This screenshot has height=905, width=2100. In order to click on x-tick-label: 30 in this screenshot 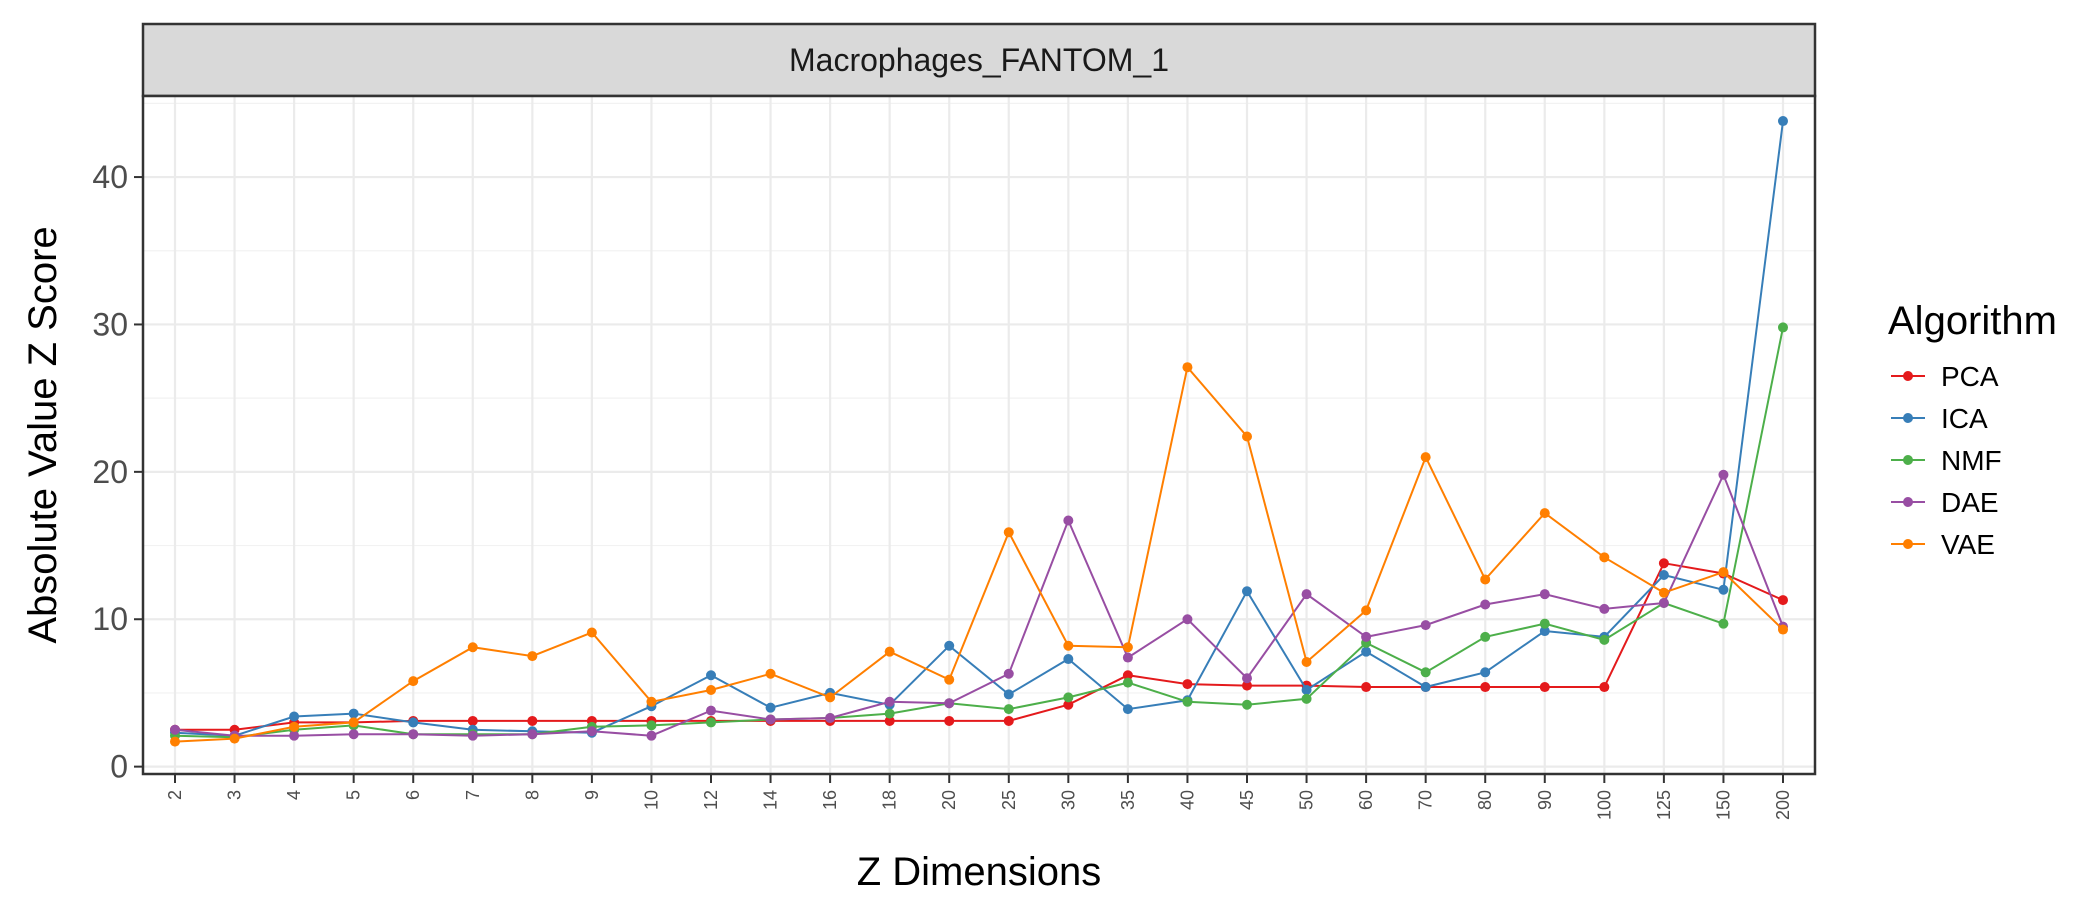, I will do `click(1068, 800)`.